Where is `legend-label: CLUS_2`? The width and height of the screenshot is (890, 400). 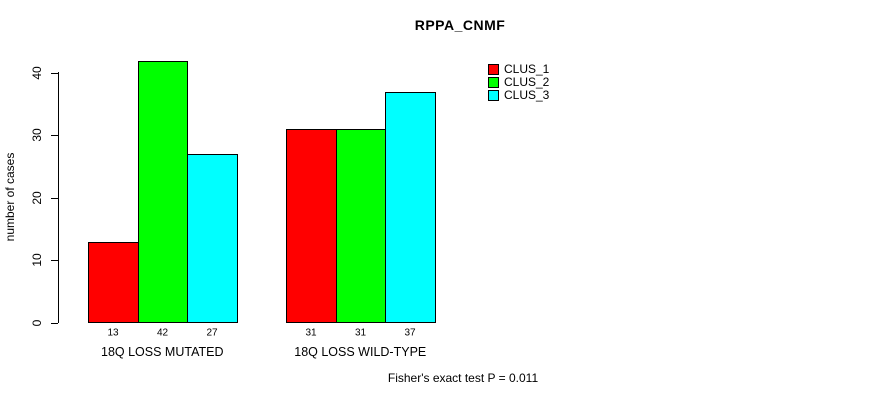
legend-label: CLUS_2 is located at coordinates (527, 82).